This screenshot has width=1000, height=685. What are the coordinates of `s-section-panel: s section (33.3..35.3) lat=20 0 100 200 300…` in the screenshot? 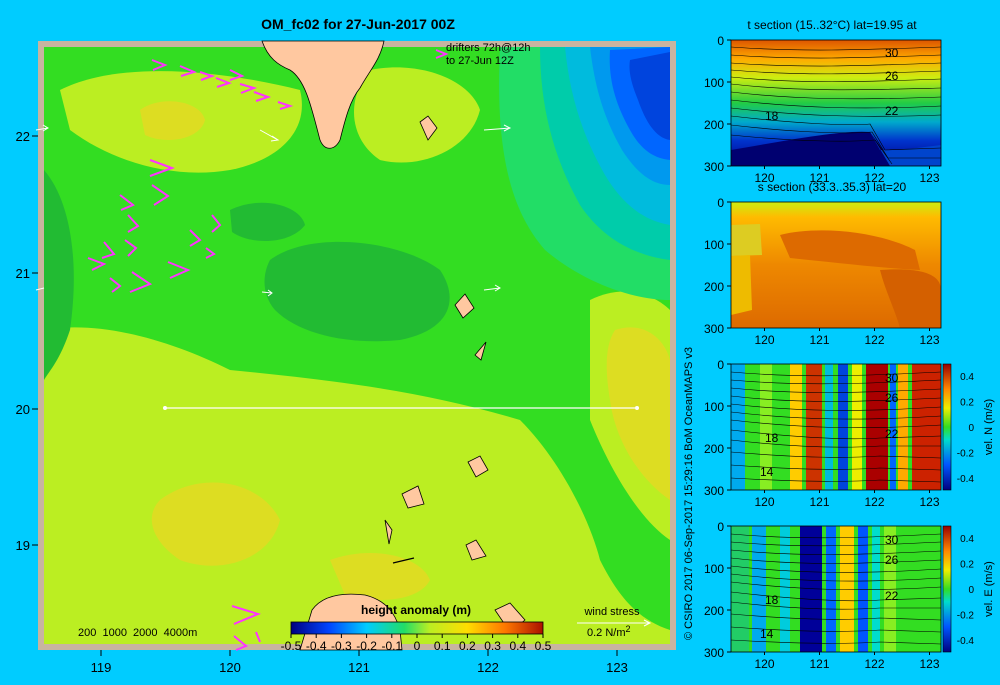 It's located at (823, 263).